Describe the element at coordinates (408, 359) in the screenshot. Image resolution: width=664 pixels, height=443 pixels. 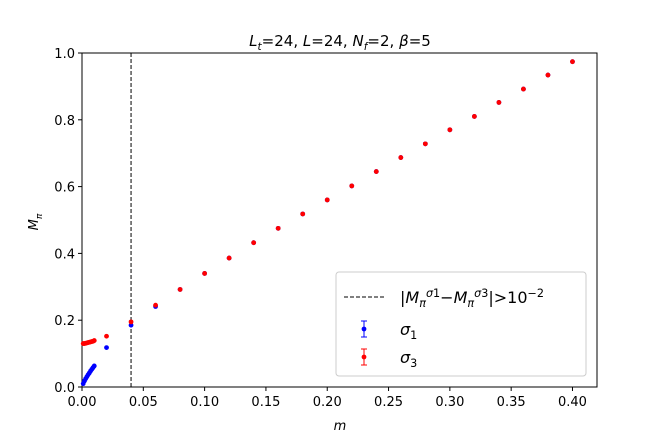
I see `legend-label: σ3` at that location.